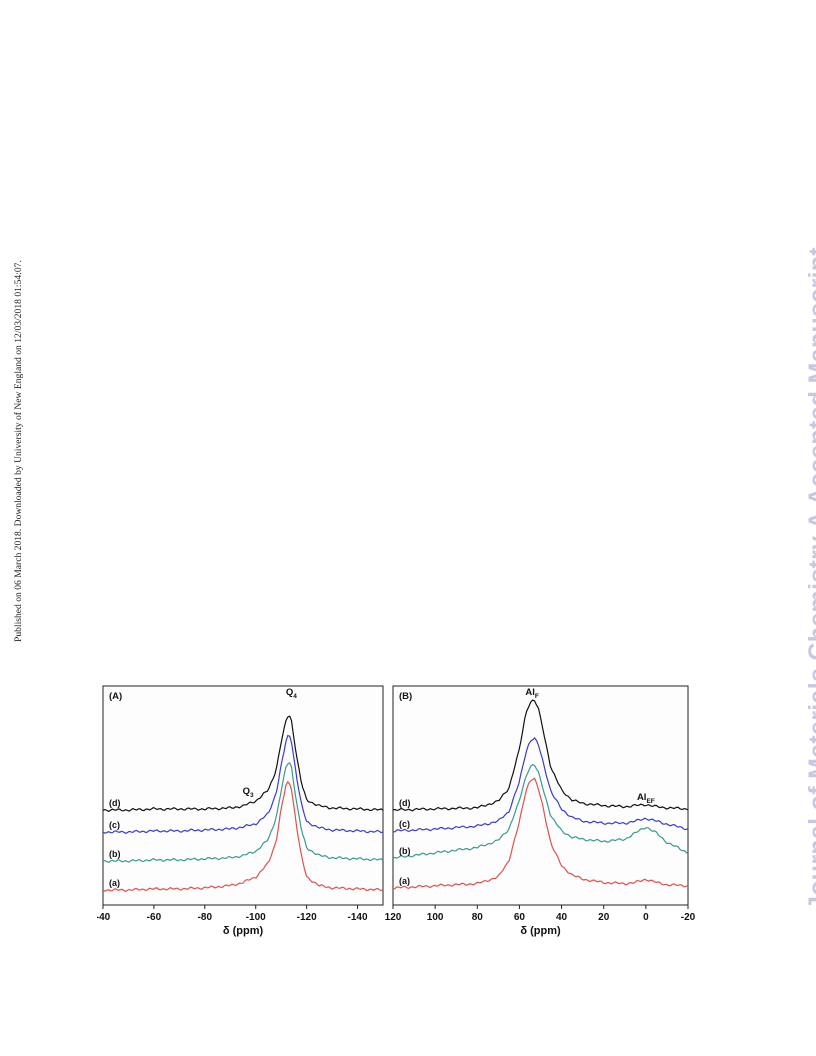  Describe the element at coordinates (154, 917) in the screenshot. I see `x-tick-label: -60` at that location.